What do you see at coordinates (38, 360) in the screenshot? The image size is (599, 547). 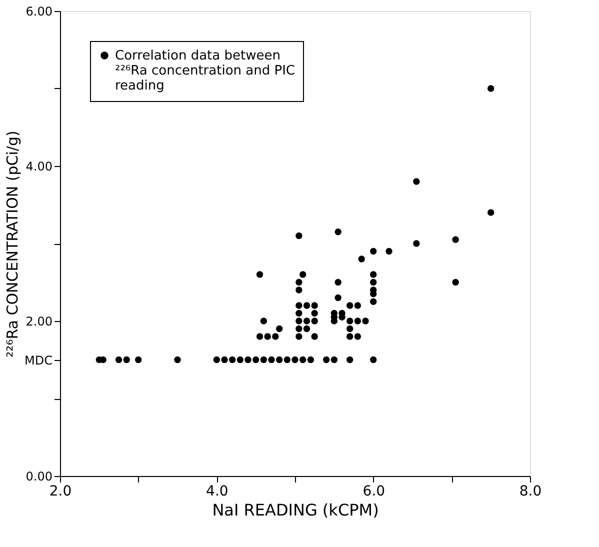 I see `y-tick-label: MDC` at bounding box center [38, 360].